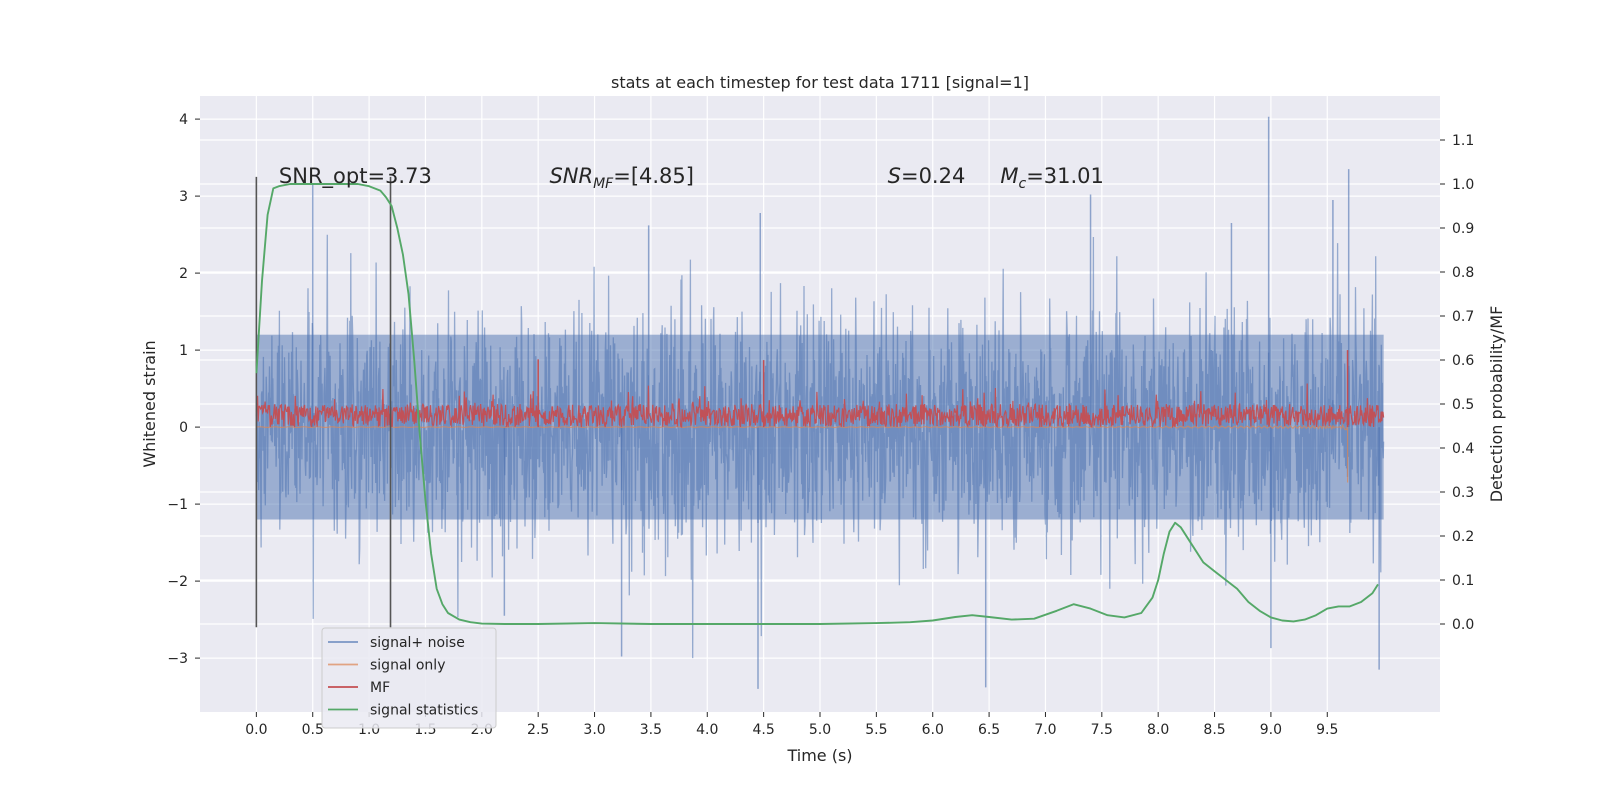 This screenshot has width=1600, height=804. I want to click on y-left-tick-label: −1, so click(177, 505).